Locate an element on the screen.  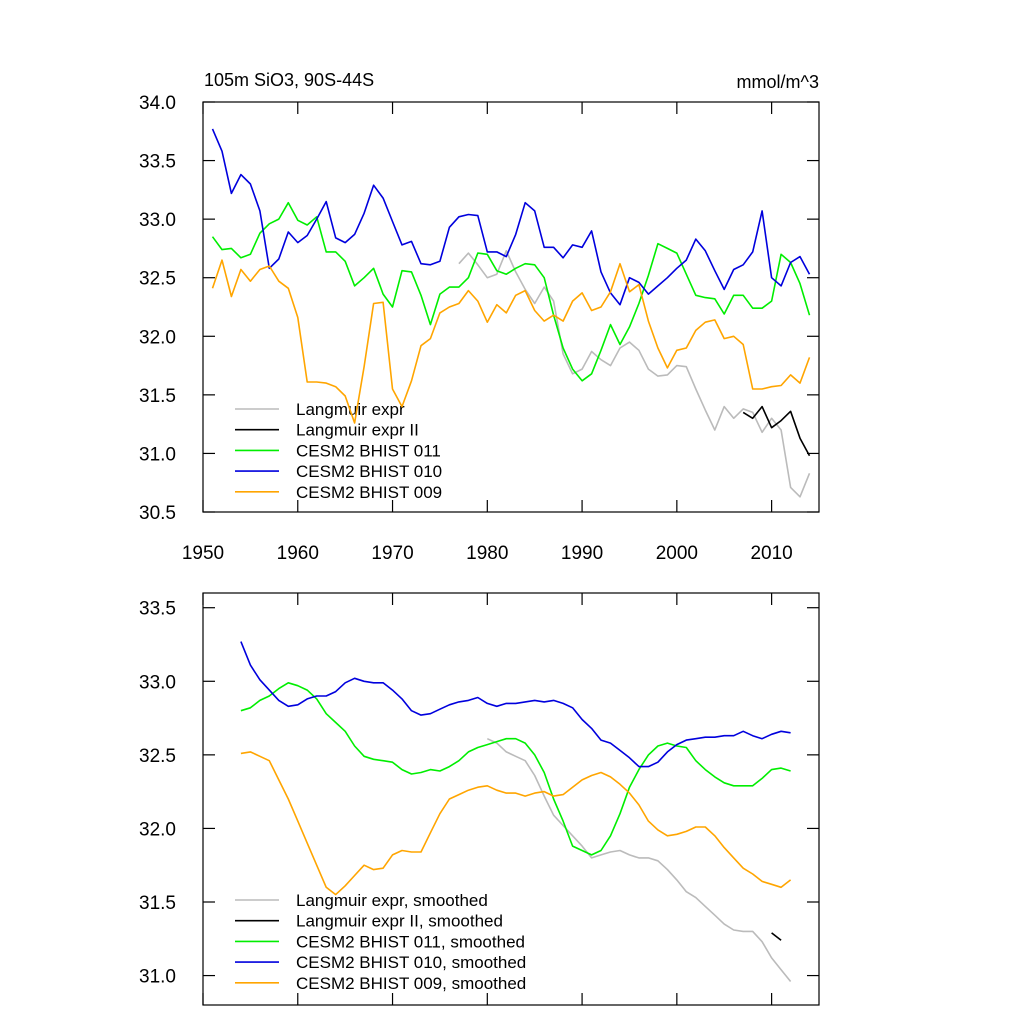
legend-label: CESM2 BHIST 011, smoothed is located at coordinates (410, 941).